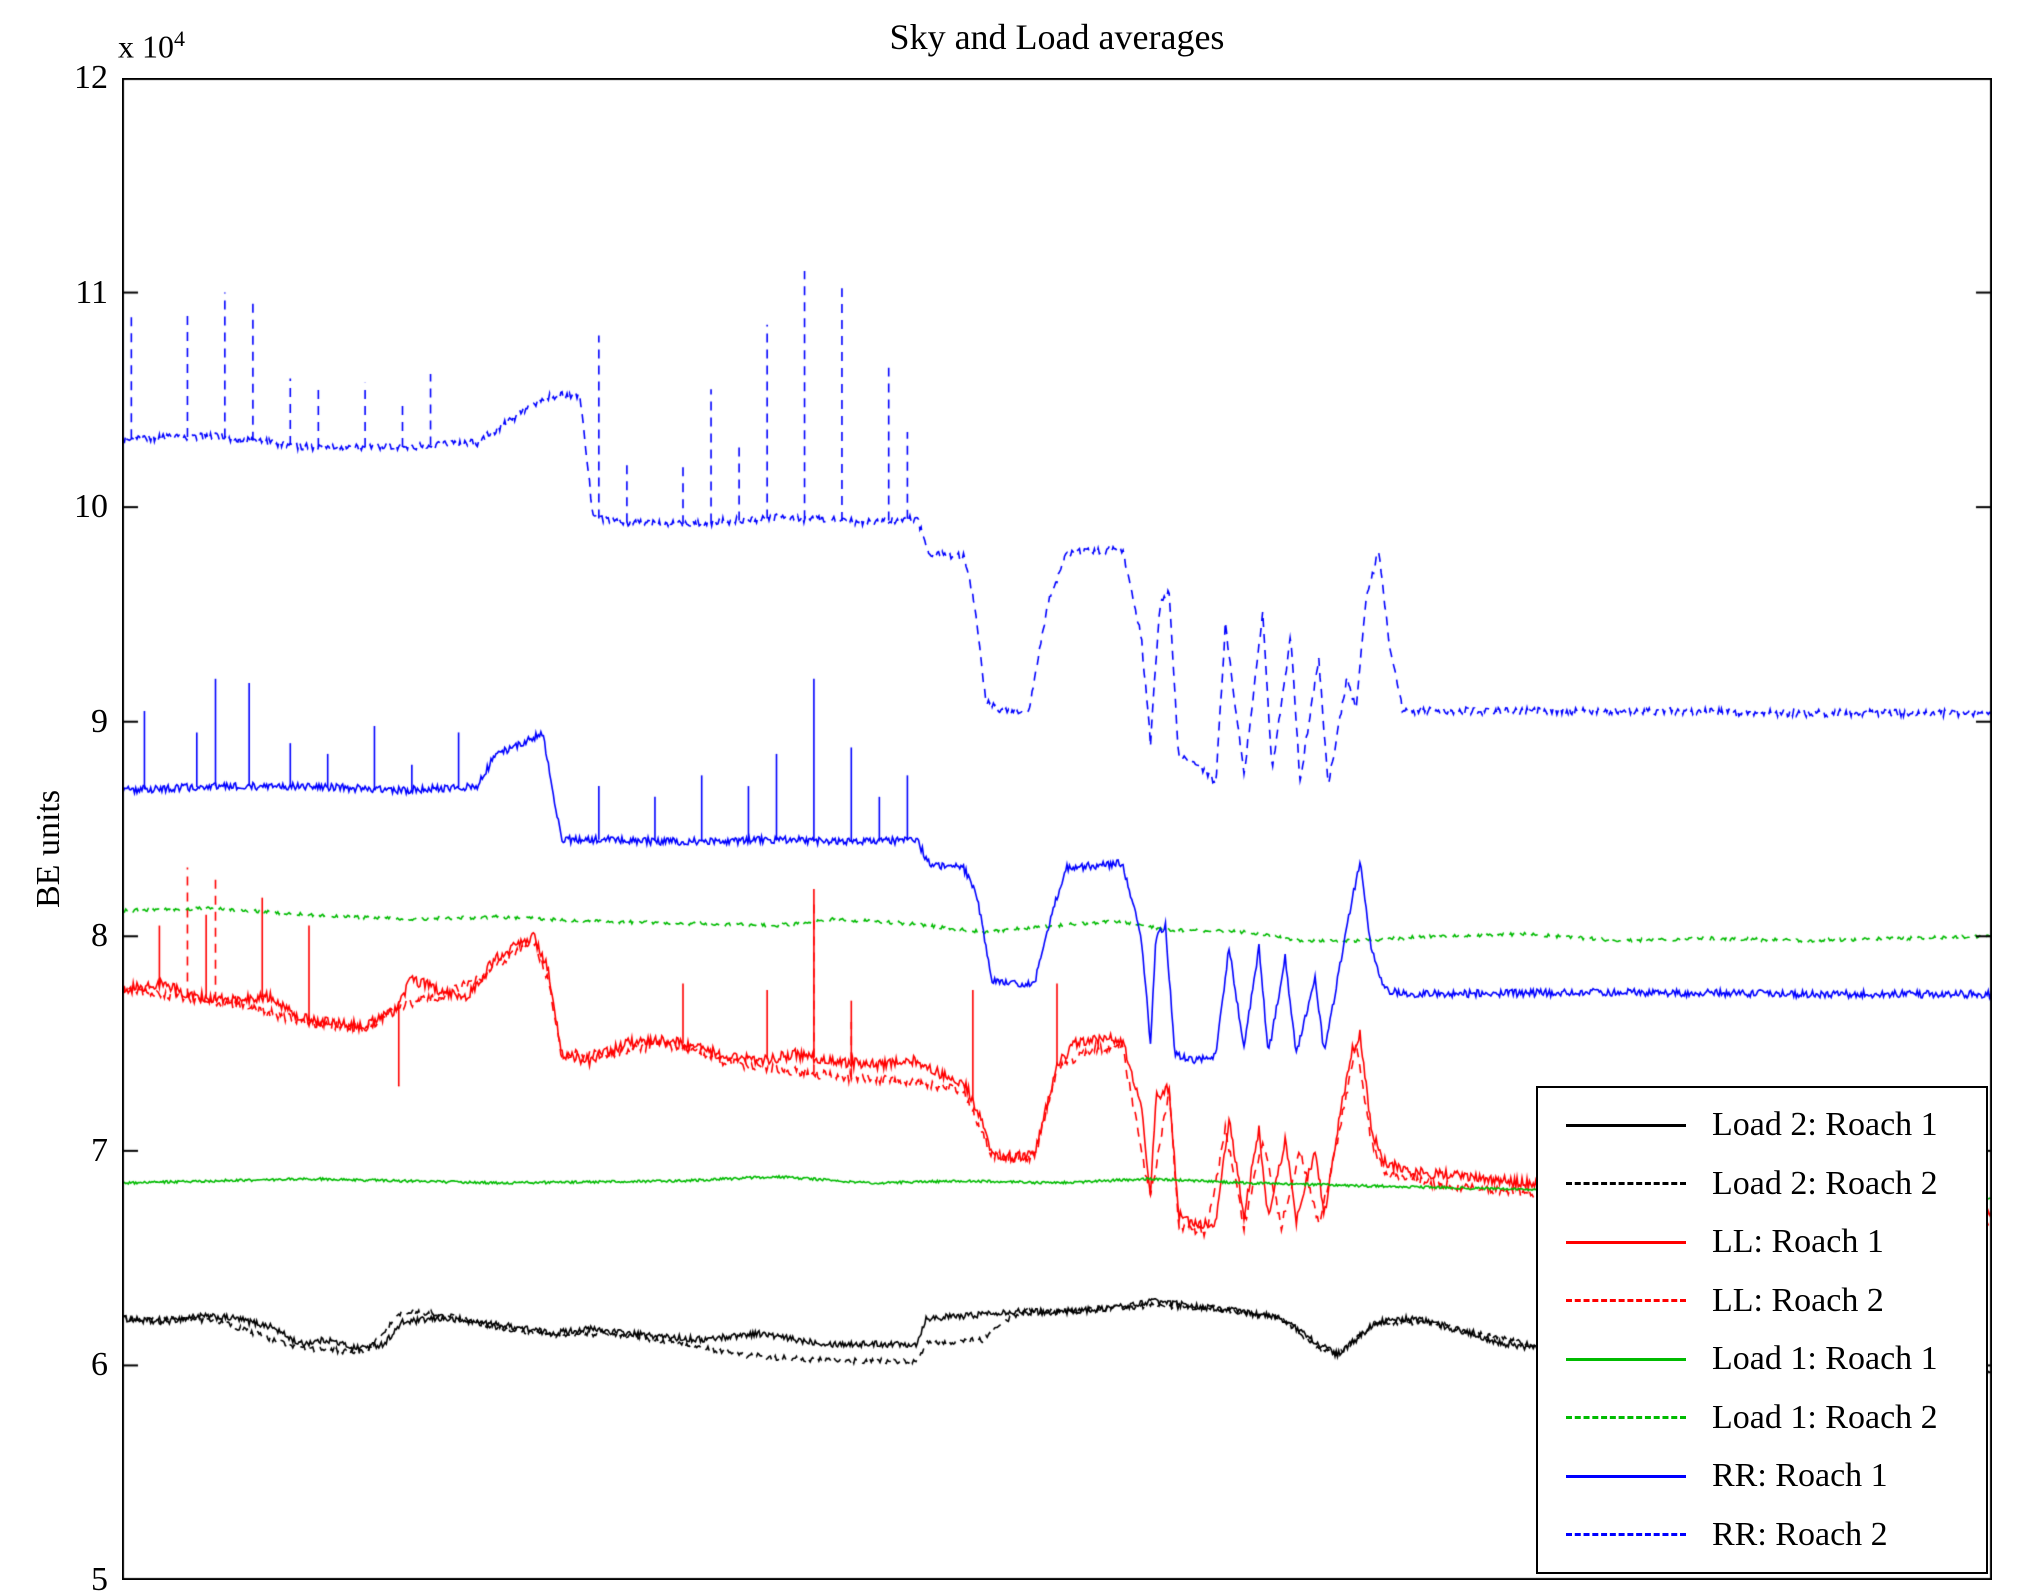  Describe the element at coordinates (1798, 1300) in the screenshot. I see `legend-label: LL: Roach 2` at that location.